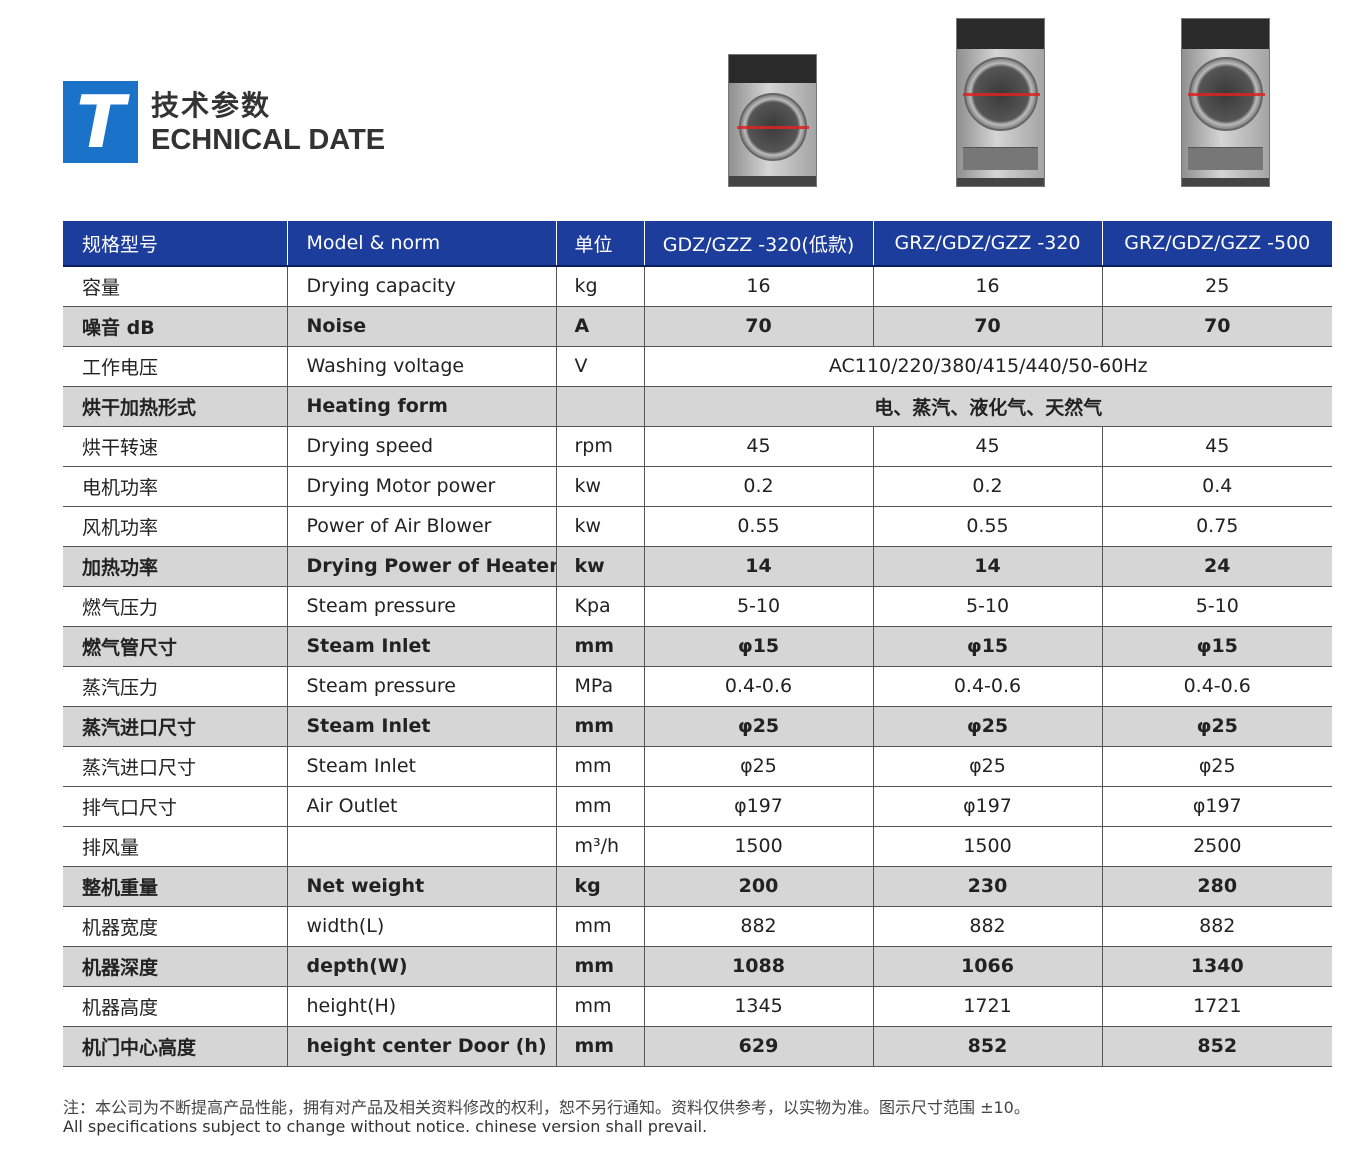  Describe the element at coordinates (1216, 966) in the screenshot. I see `row-value-3: 1340` at that location.